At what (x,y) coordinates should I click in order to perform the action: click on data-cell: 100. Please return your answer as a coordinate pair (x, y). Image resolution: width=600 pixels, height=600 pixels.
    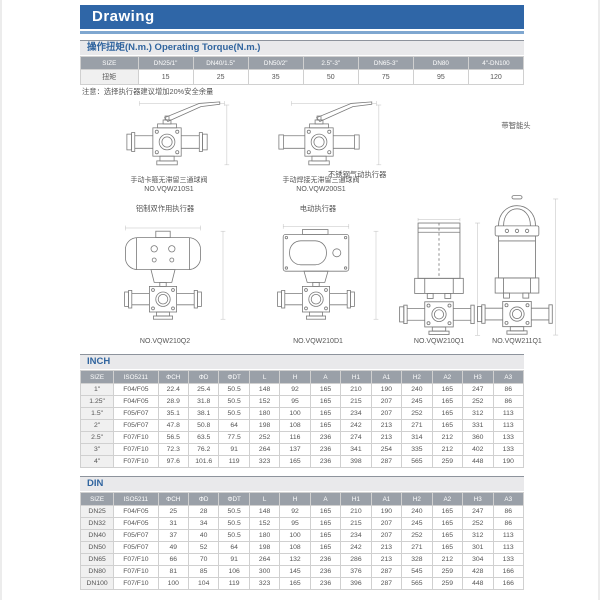
    Looking at the image, I should click on (173, 583).